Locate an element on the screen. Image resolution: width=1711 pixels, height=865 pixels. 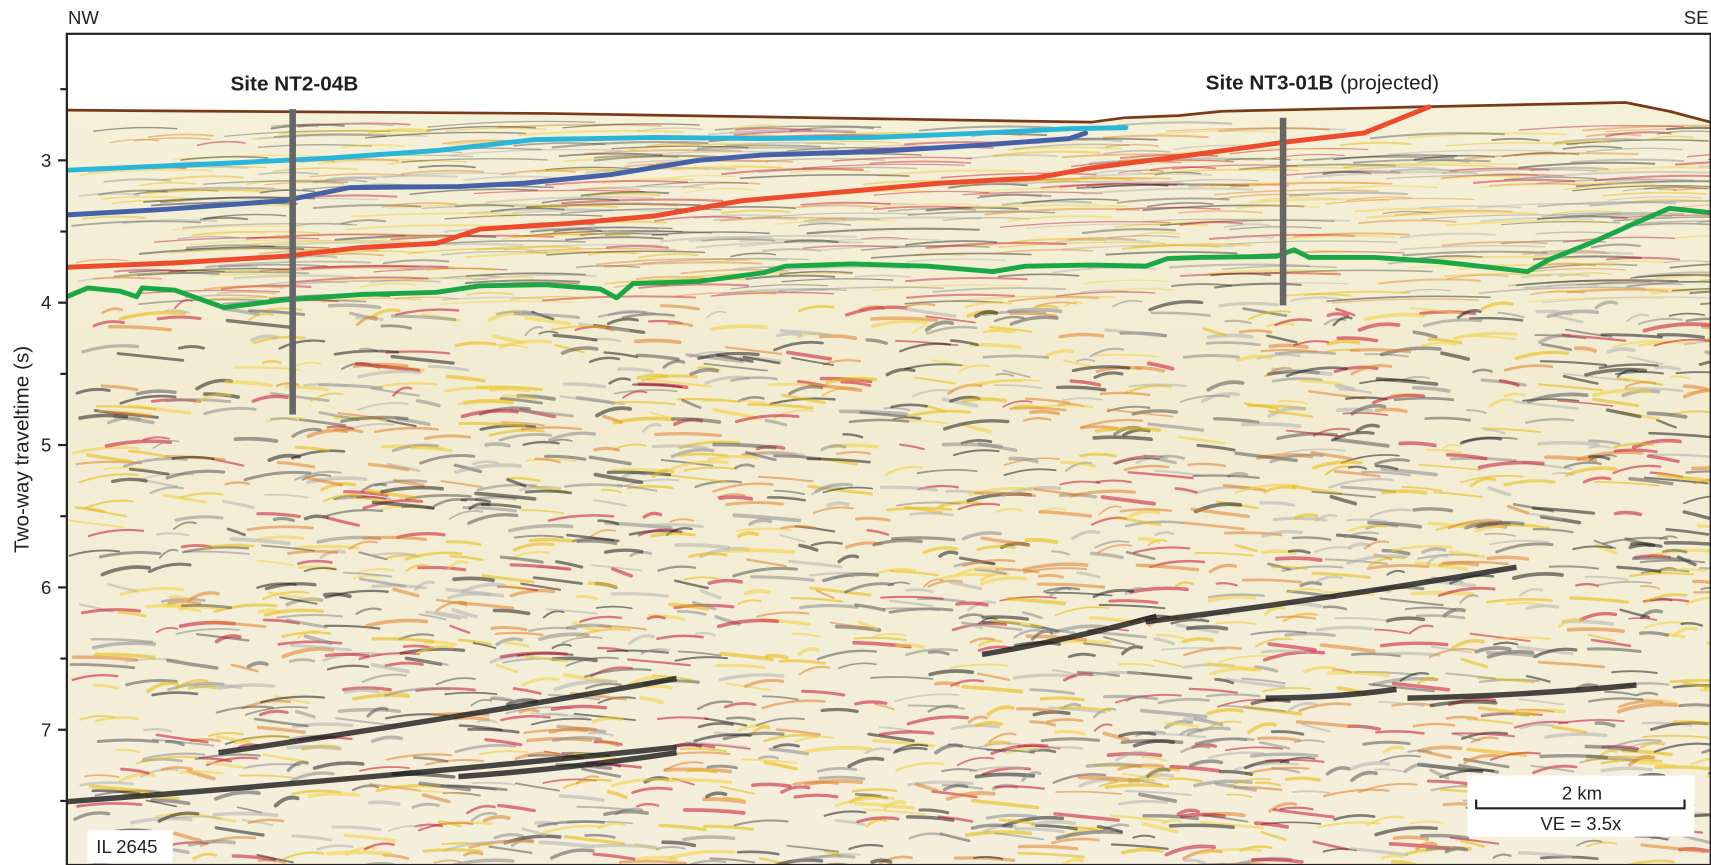
strong-reflector is located at coordinates (1331, 693).